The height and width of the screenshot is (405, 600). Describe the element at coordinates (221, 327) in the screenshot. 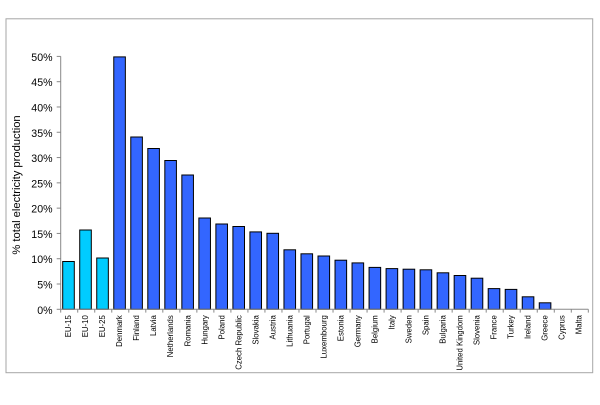

I see `svg-text: Poland` at that location.